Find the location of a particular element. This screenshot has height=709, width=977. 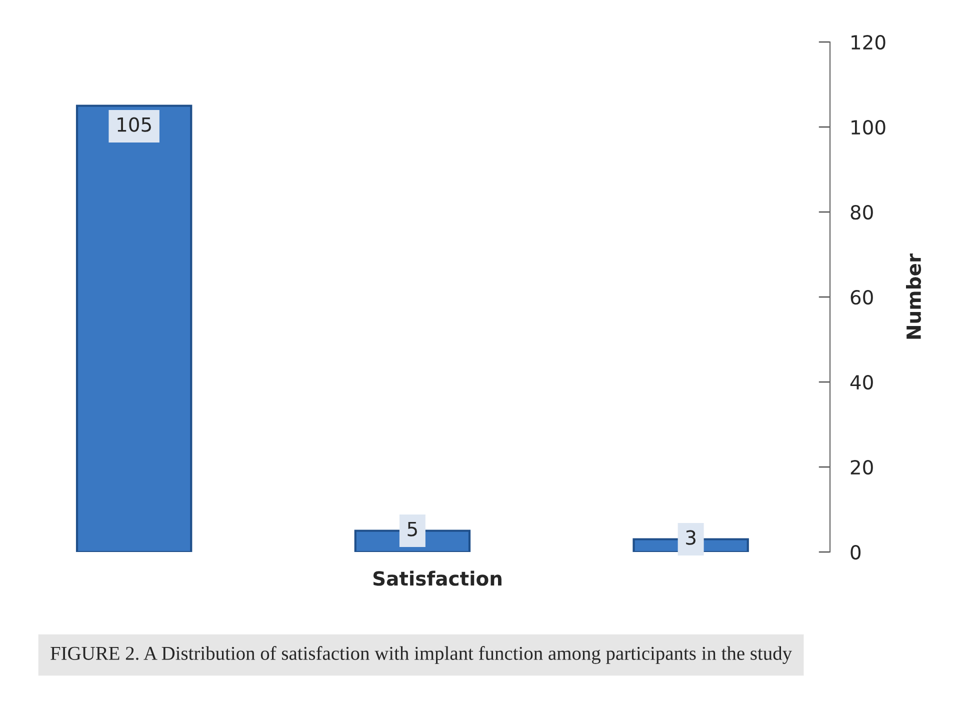

data-label: 3 is located at coordinates (691, 537).